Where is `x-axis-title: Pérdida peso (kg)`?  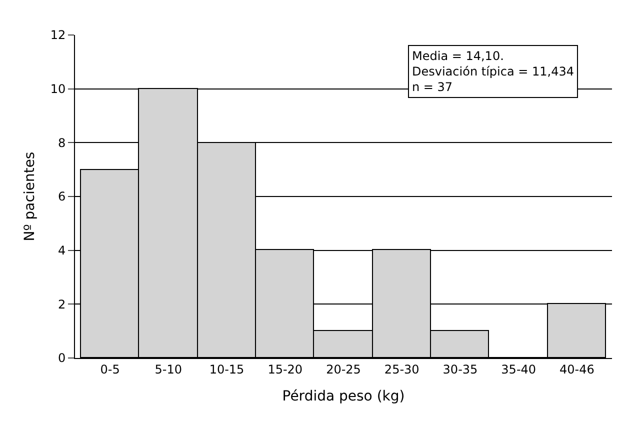 x-axis-title: Pérdida peso (kg) is located at coordinates (343, 396).